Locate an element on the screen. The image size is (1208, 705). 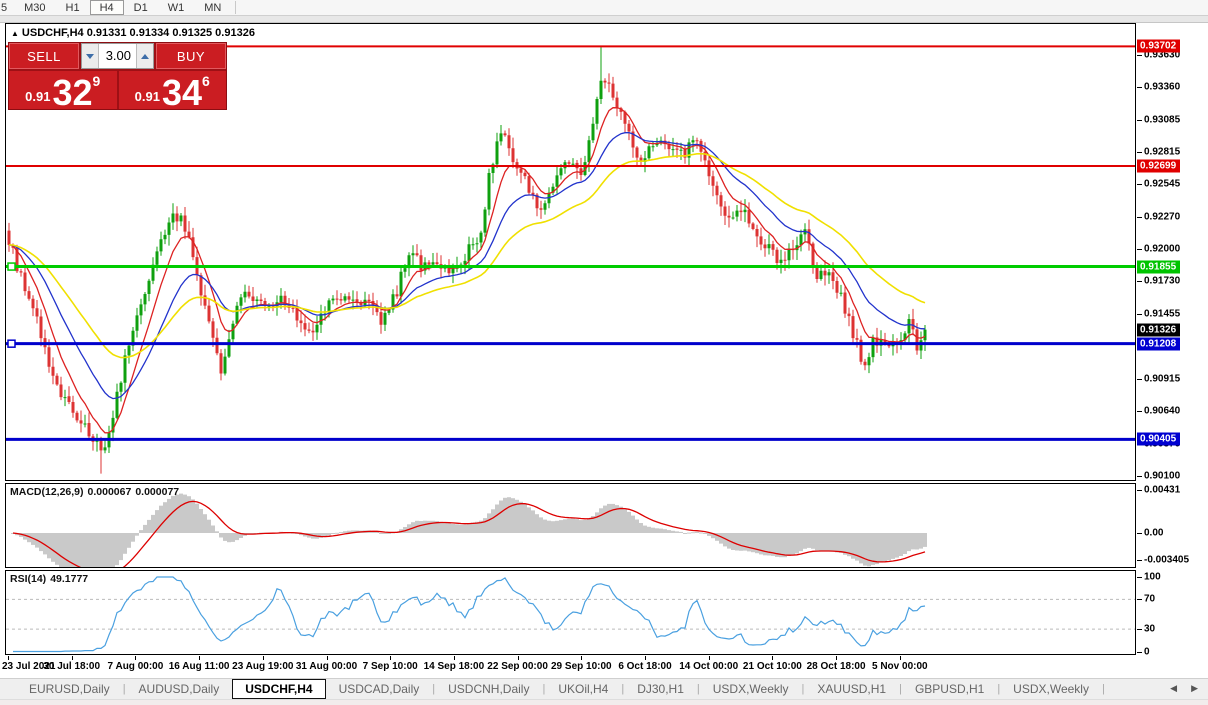
macd-panel: MACD(12,26,9) 0.000067 0.000077 is located at coordinates (570, 525).